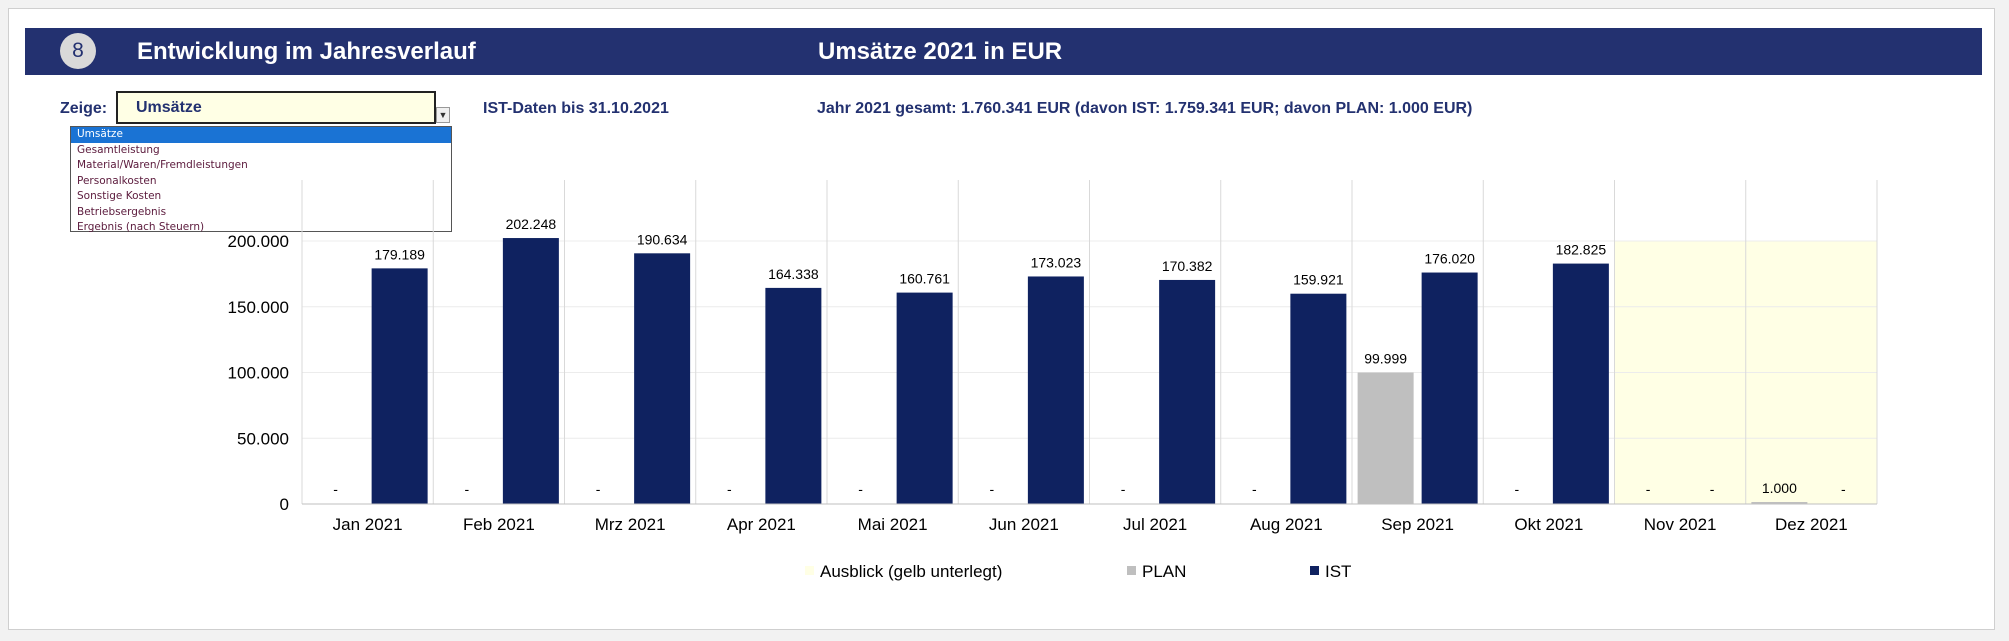 Image resolution: width=2009 pixels, height=641 pixels. I want to click on x-tick-label: Okt 2021, so click(1548, 524).